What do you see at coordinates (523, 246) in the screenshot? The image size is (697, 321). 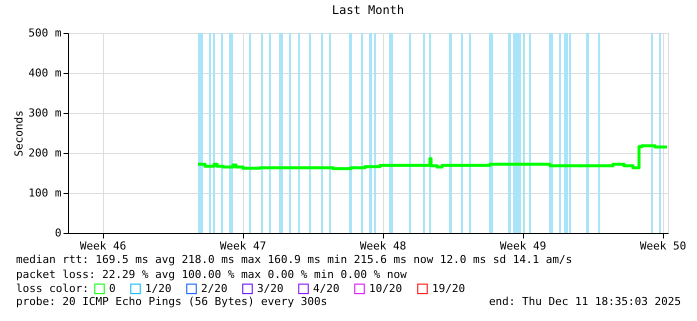 I see `x-tick-label: Week 49` at bounding box center [523, 246].